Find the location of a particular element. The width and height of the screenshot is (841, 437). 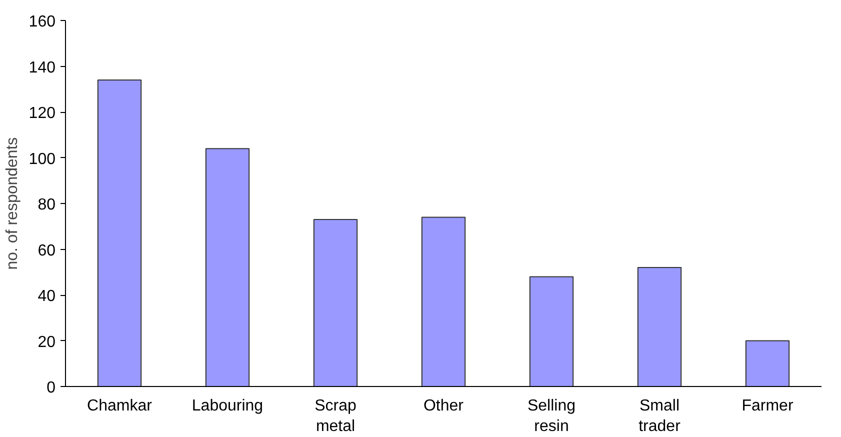

x-tick-label: Labouring is located at coordinates (228, 406).